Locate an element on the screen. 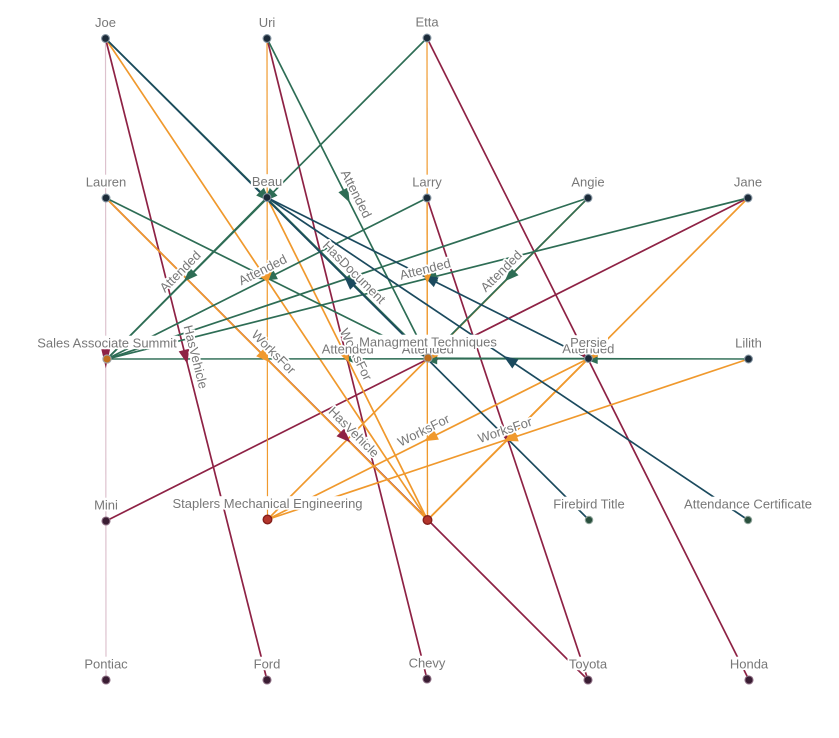  svg-text: Firebird Title is located at coordinates (589, 504).